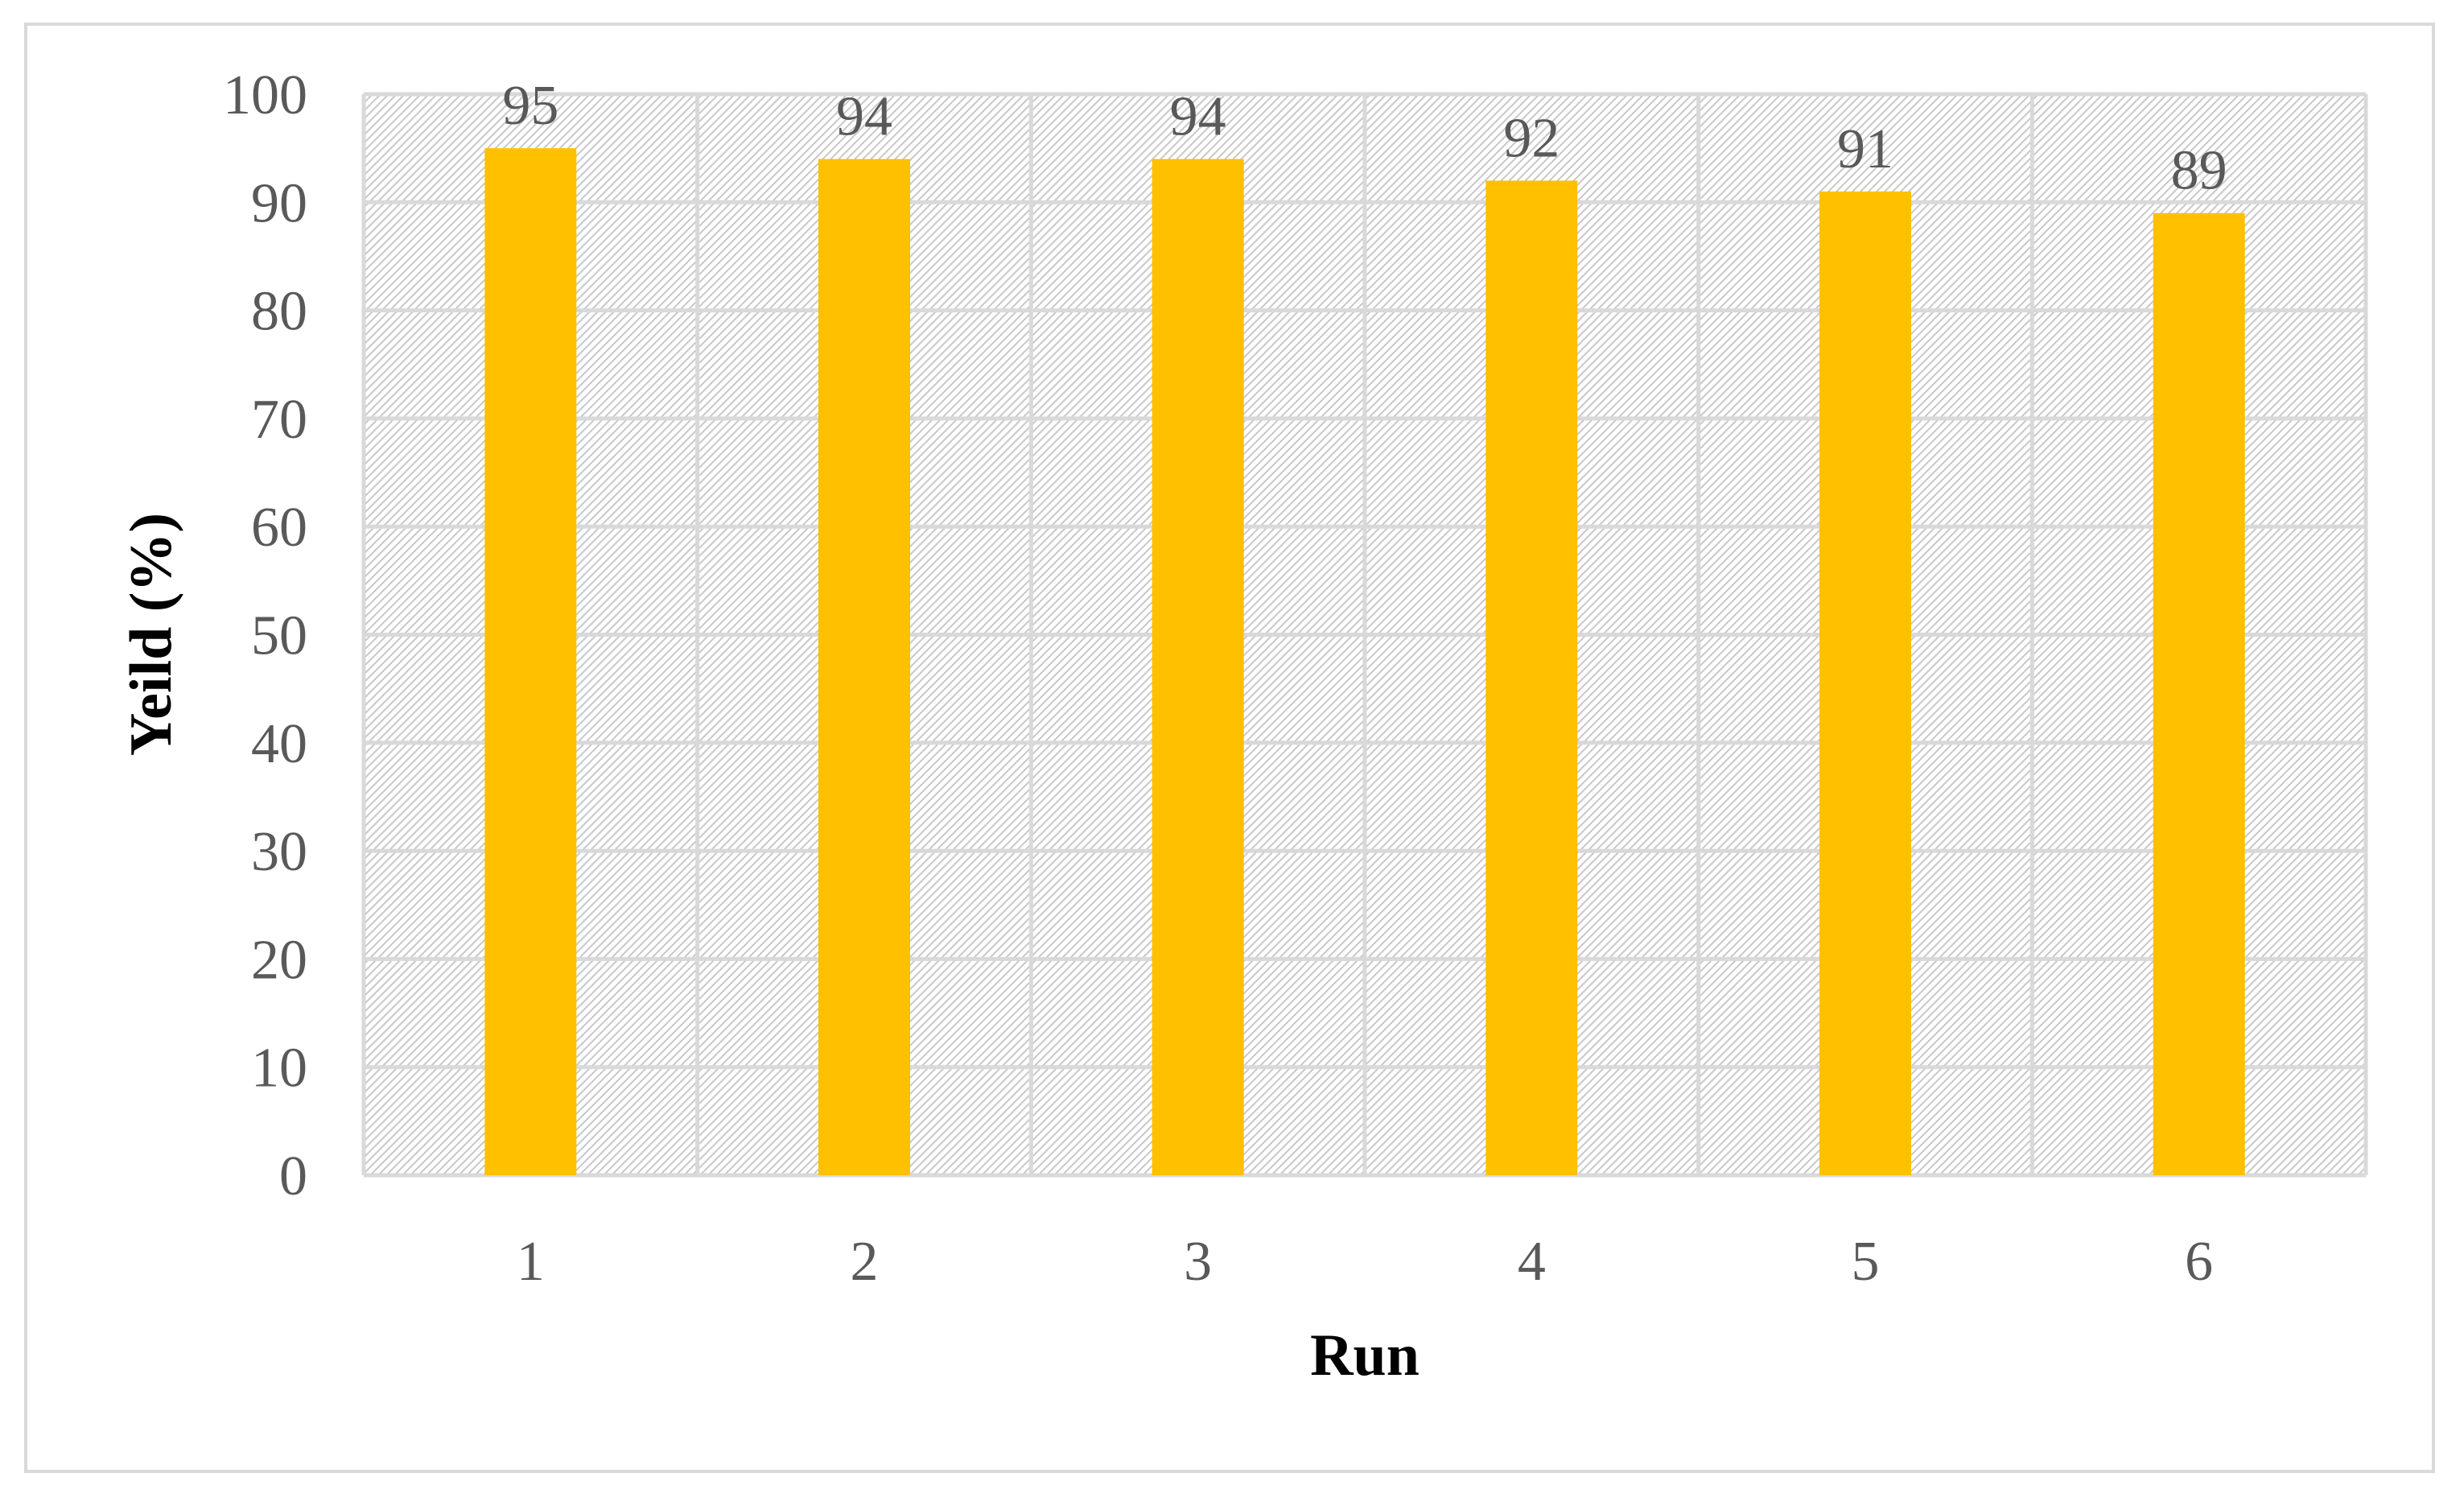 This screenshot has width=2464, height=1502. I want to click on y-tick-label: 80, so click(279, 312).